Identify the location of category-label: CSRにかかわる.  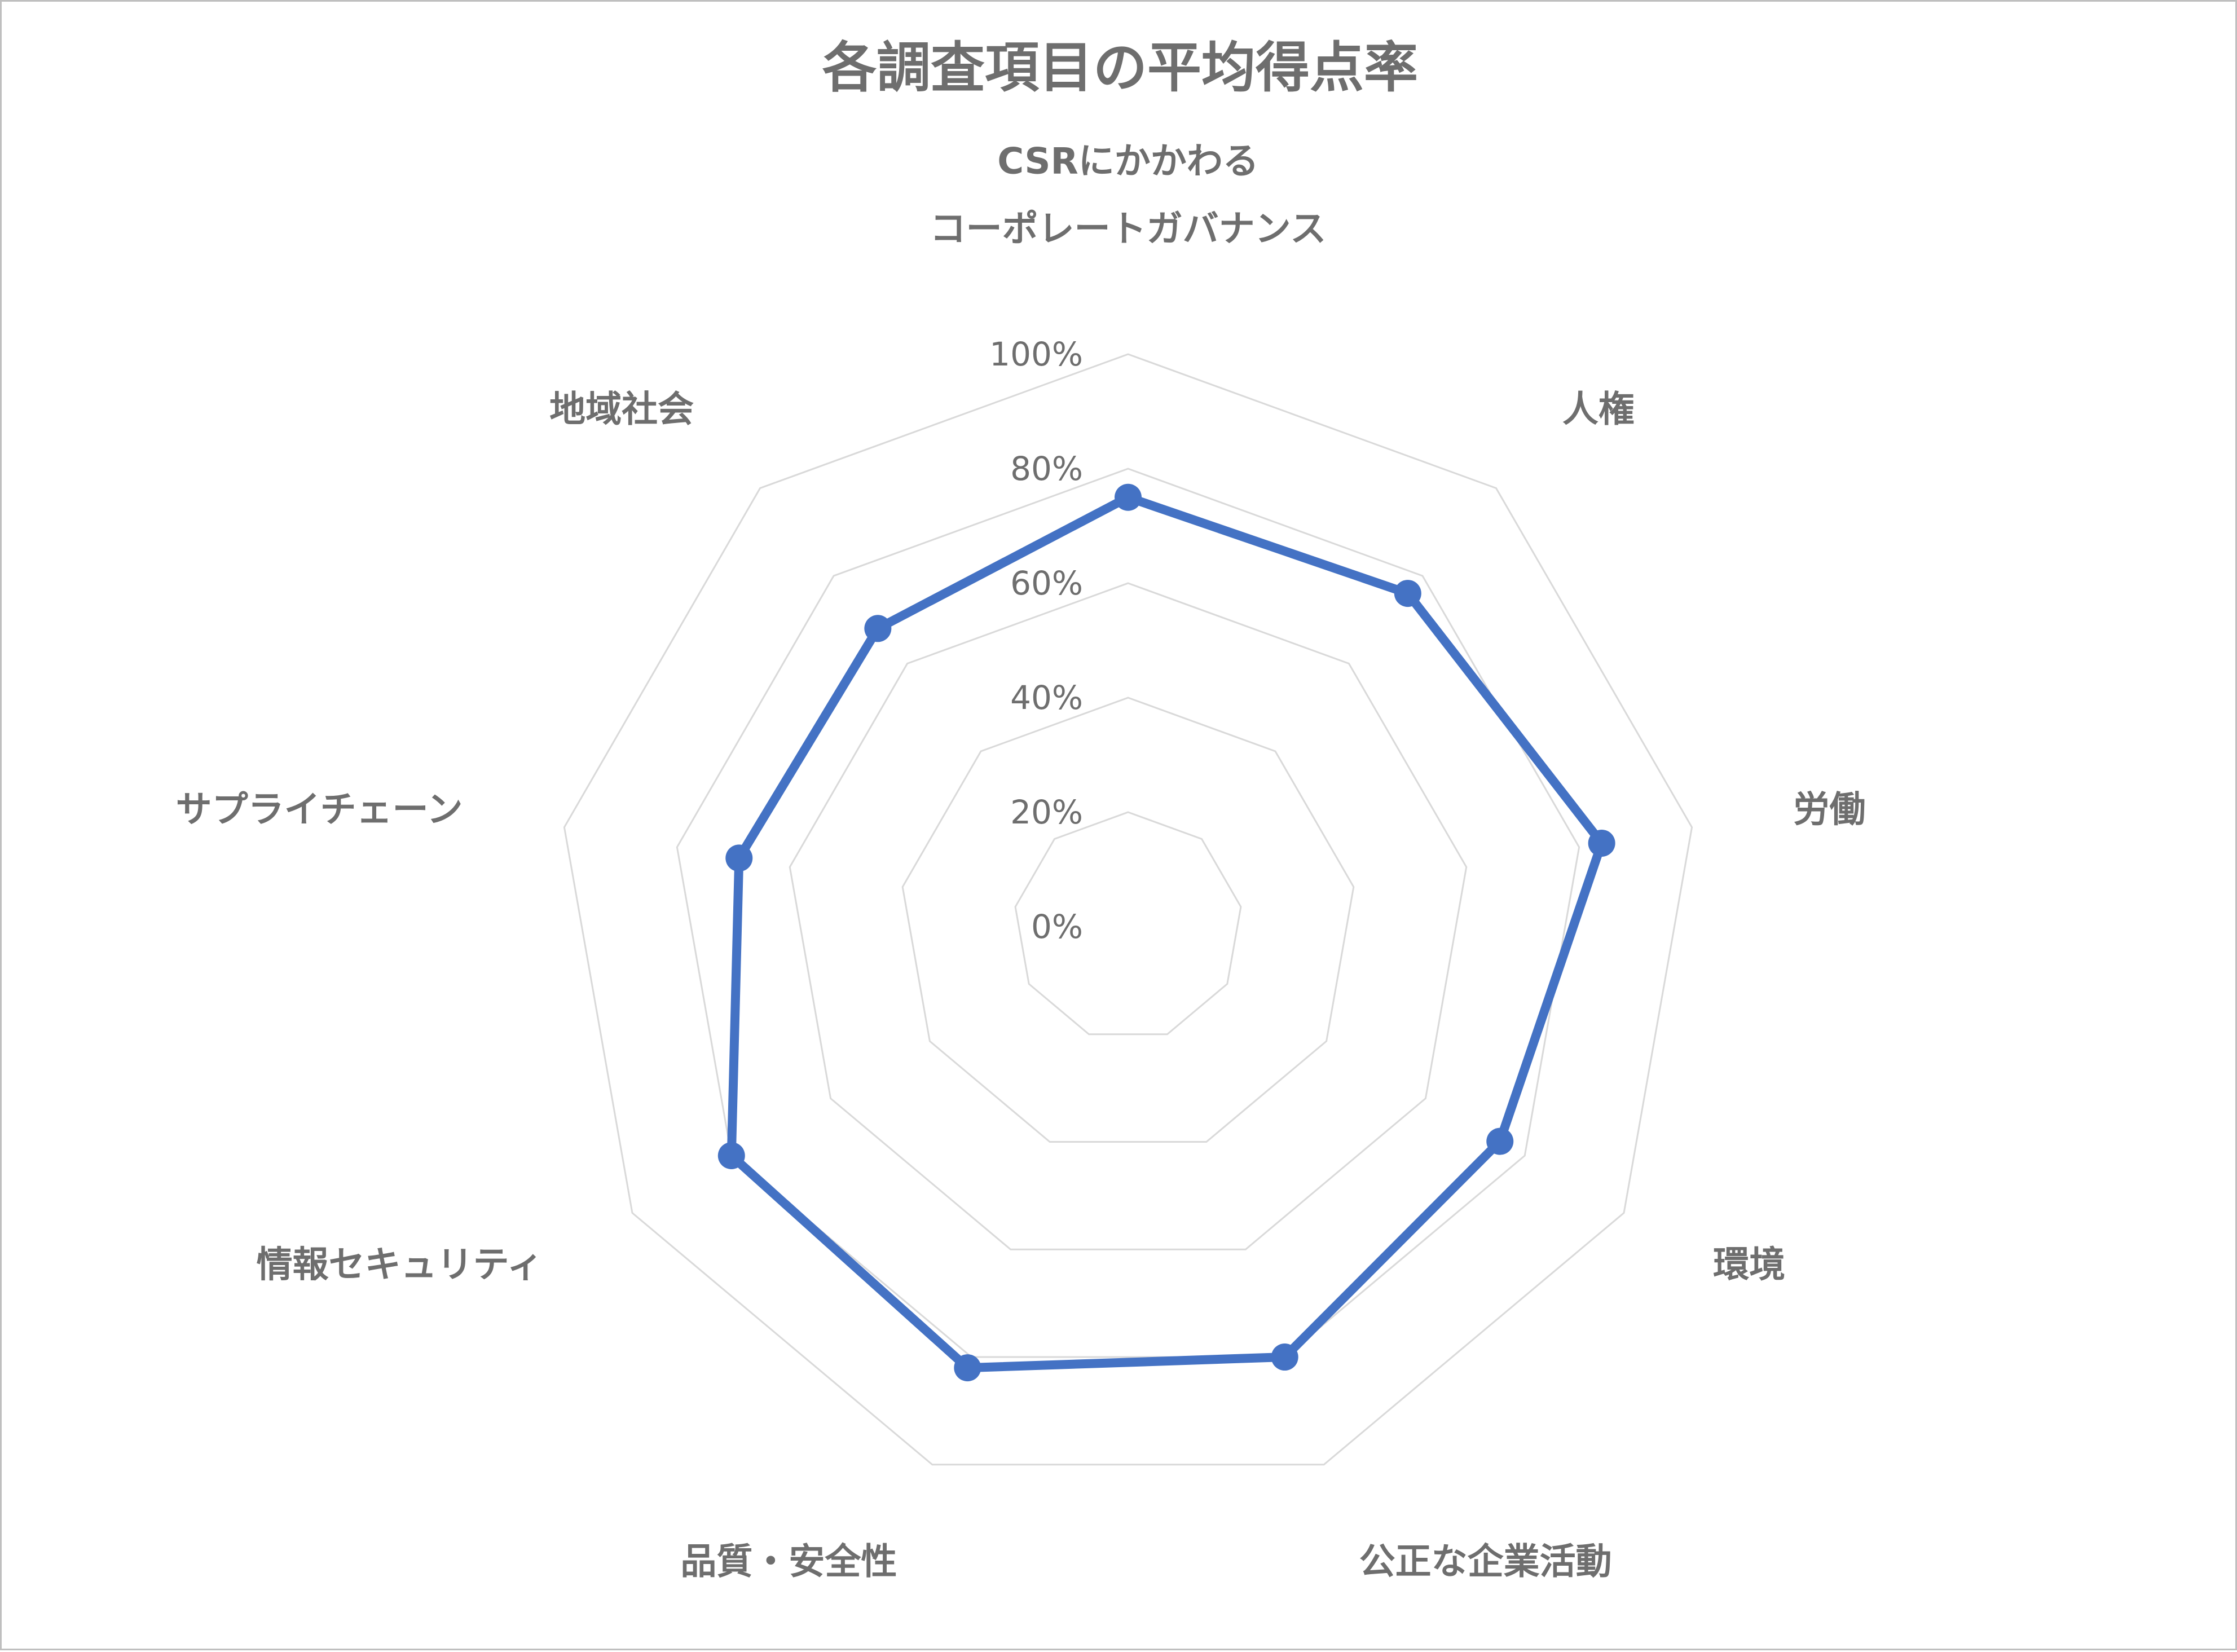
(1128, 161).